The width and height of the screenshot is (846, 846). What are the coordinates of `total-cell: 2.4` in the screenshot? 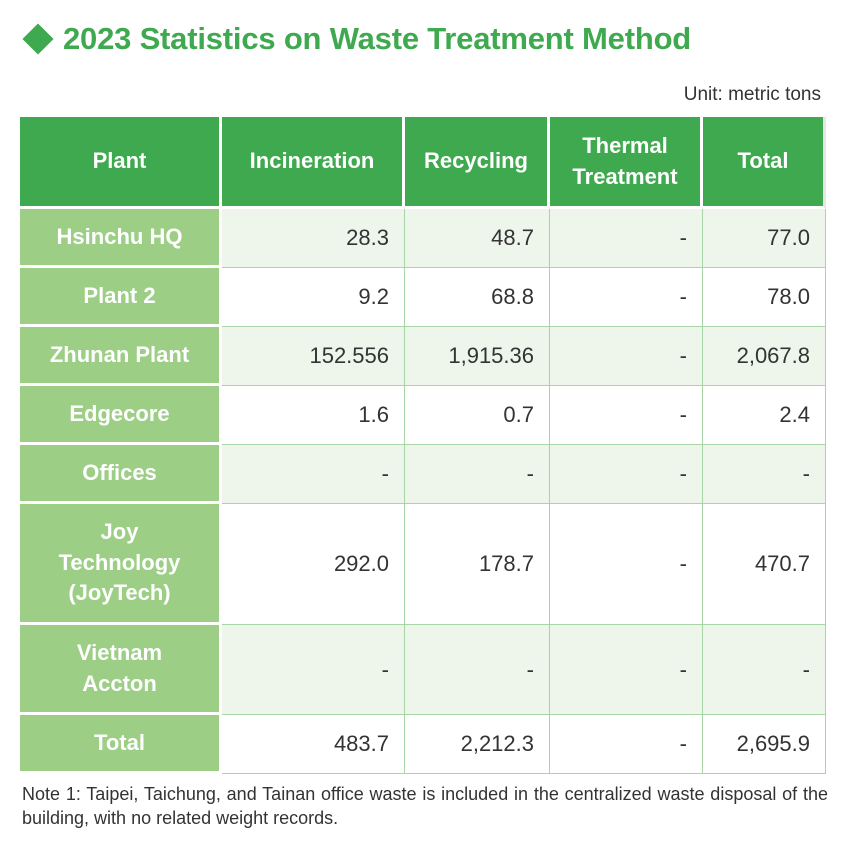 It's located at (764, 415).